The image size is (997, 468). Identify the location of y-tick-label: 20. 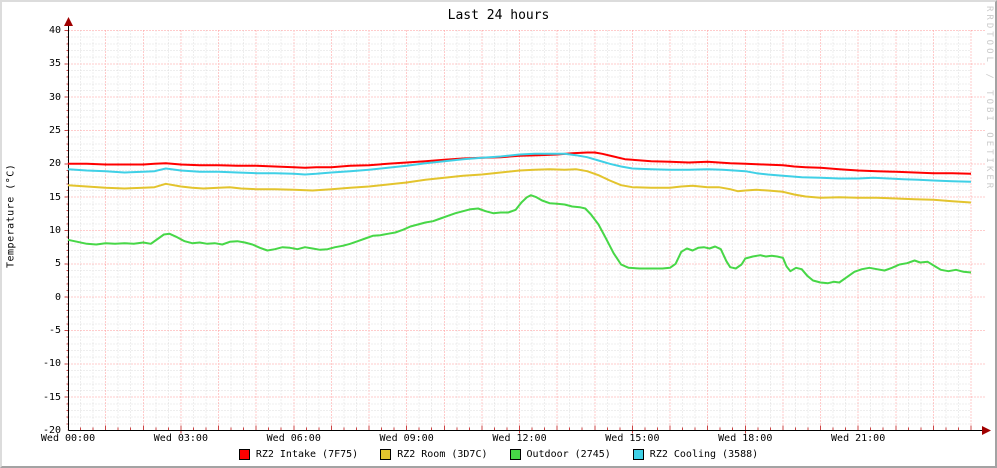
(54, 164).